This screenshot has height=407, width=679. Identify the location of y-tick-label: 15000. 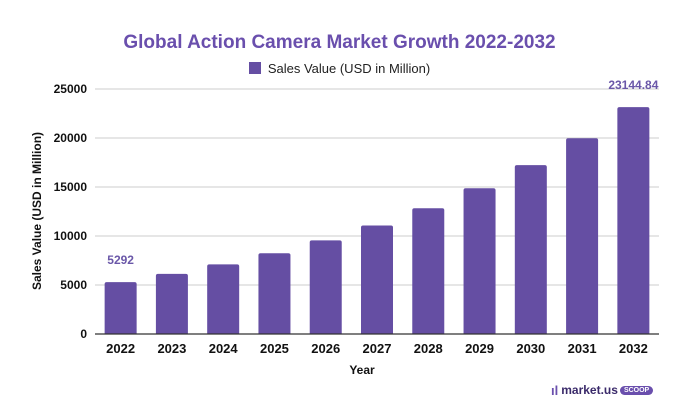
(71, 187).